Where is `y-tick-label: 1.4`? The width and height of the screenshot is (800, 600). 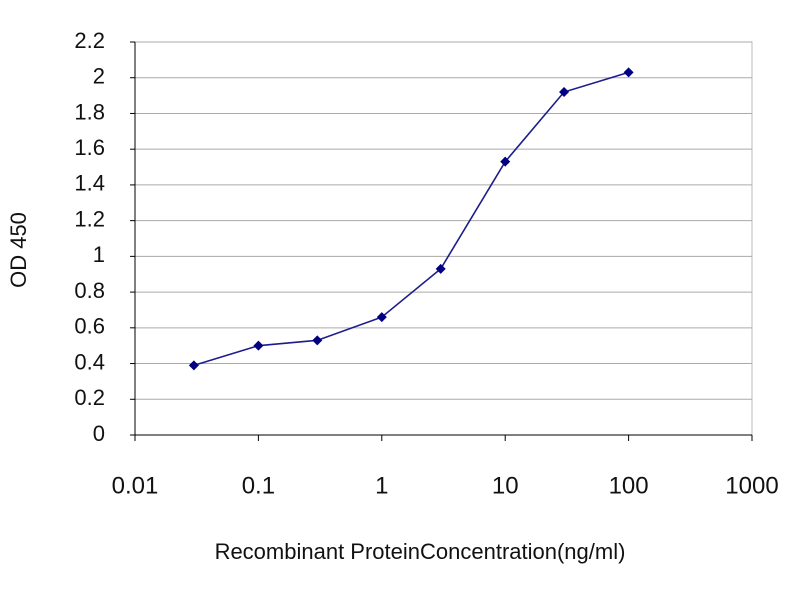
y-tick-label: 1.4 is located at coordinates (89, 183).